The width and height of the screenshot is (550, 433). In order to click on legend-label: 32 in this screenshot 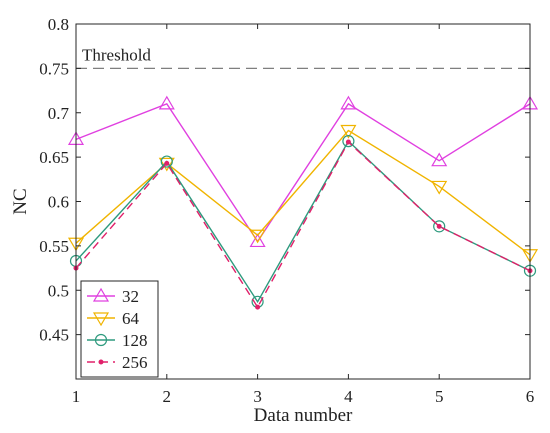, I will do `click(130, 296)`.